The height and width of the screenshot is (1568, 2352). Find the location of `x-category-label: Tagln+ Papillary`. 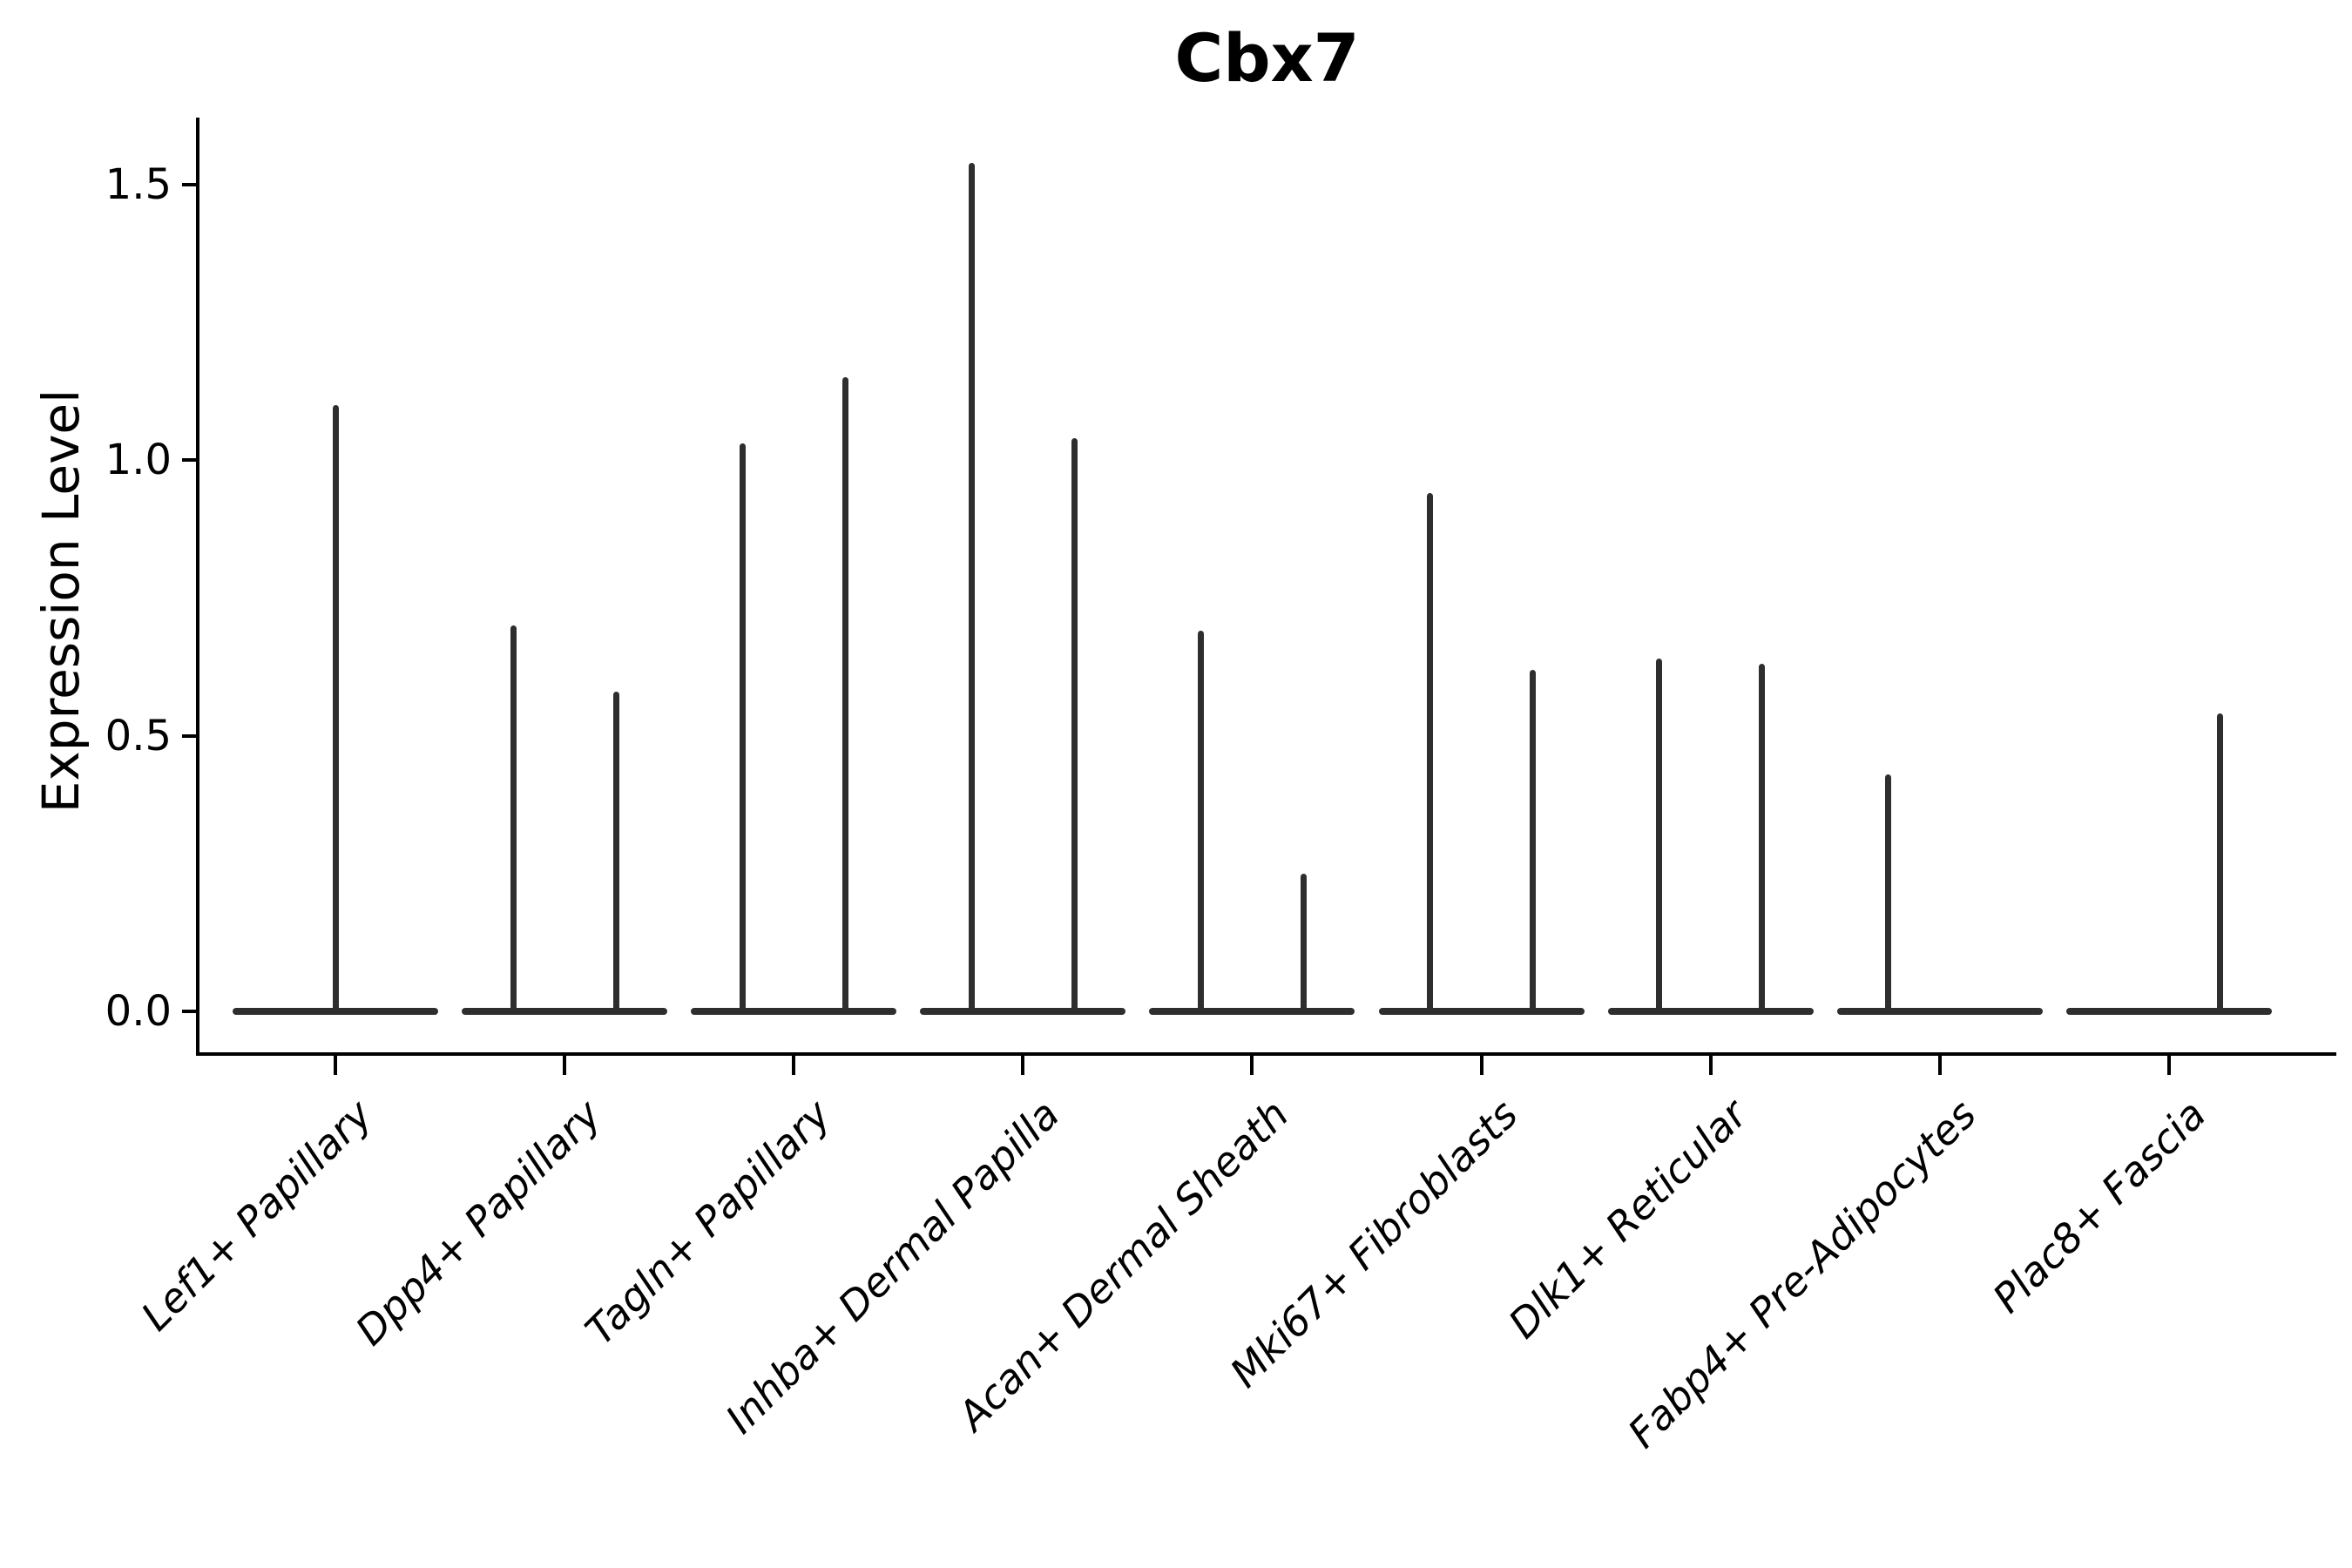

x-category-label: Tagln+ Papillary is located at coordinates (708, 1223).